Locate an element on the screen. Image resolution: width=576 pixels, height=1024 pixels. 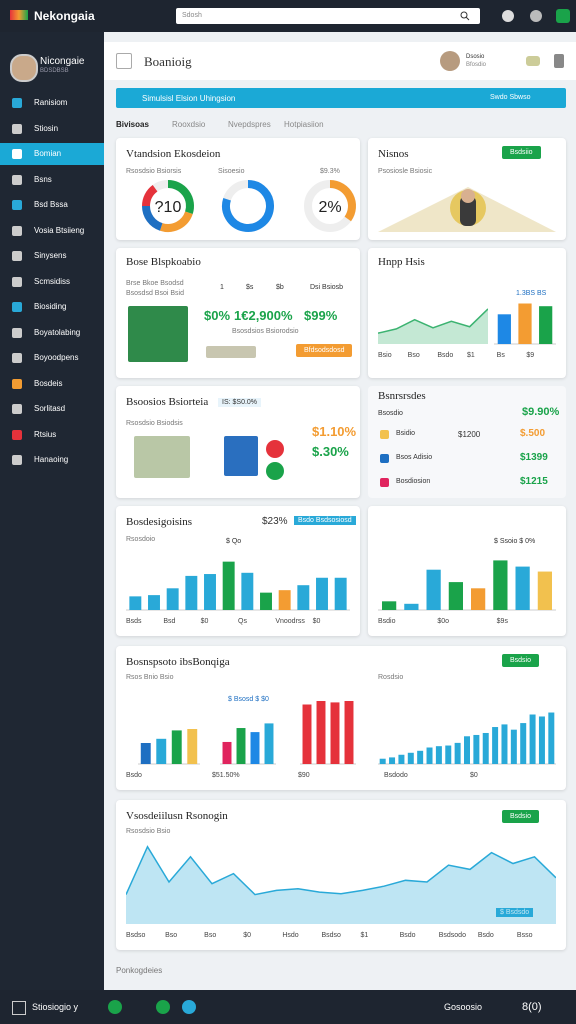
nav-item: Vosia Btsiieng is located at coordinates (52, 231).